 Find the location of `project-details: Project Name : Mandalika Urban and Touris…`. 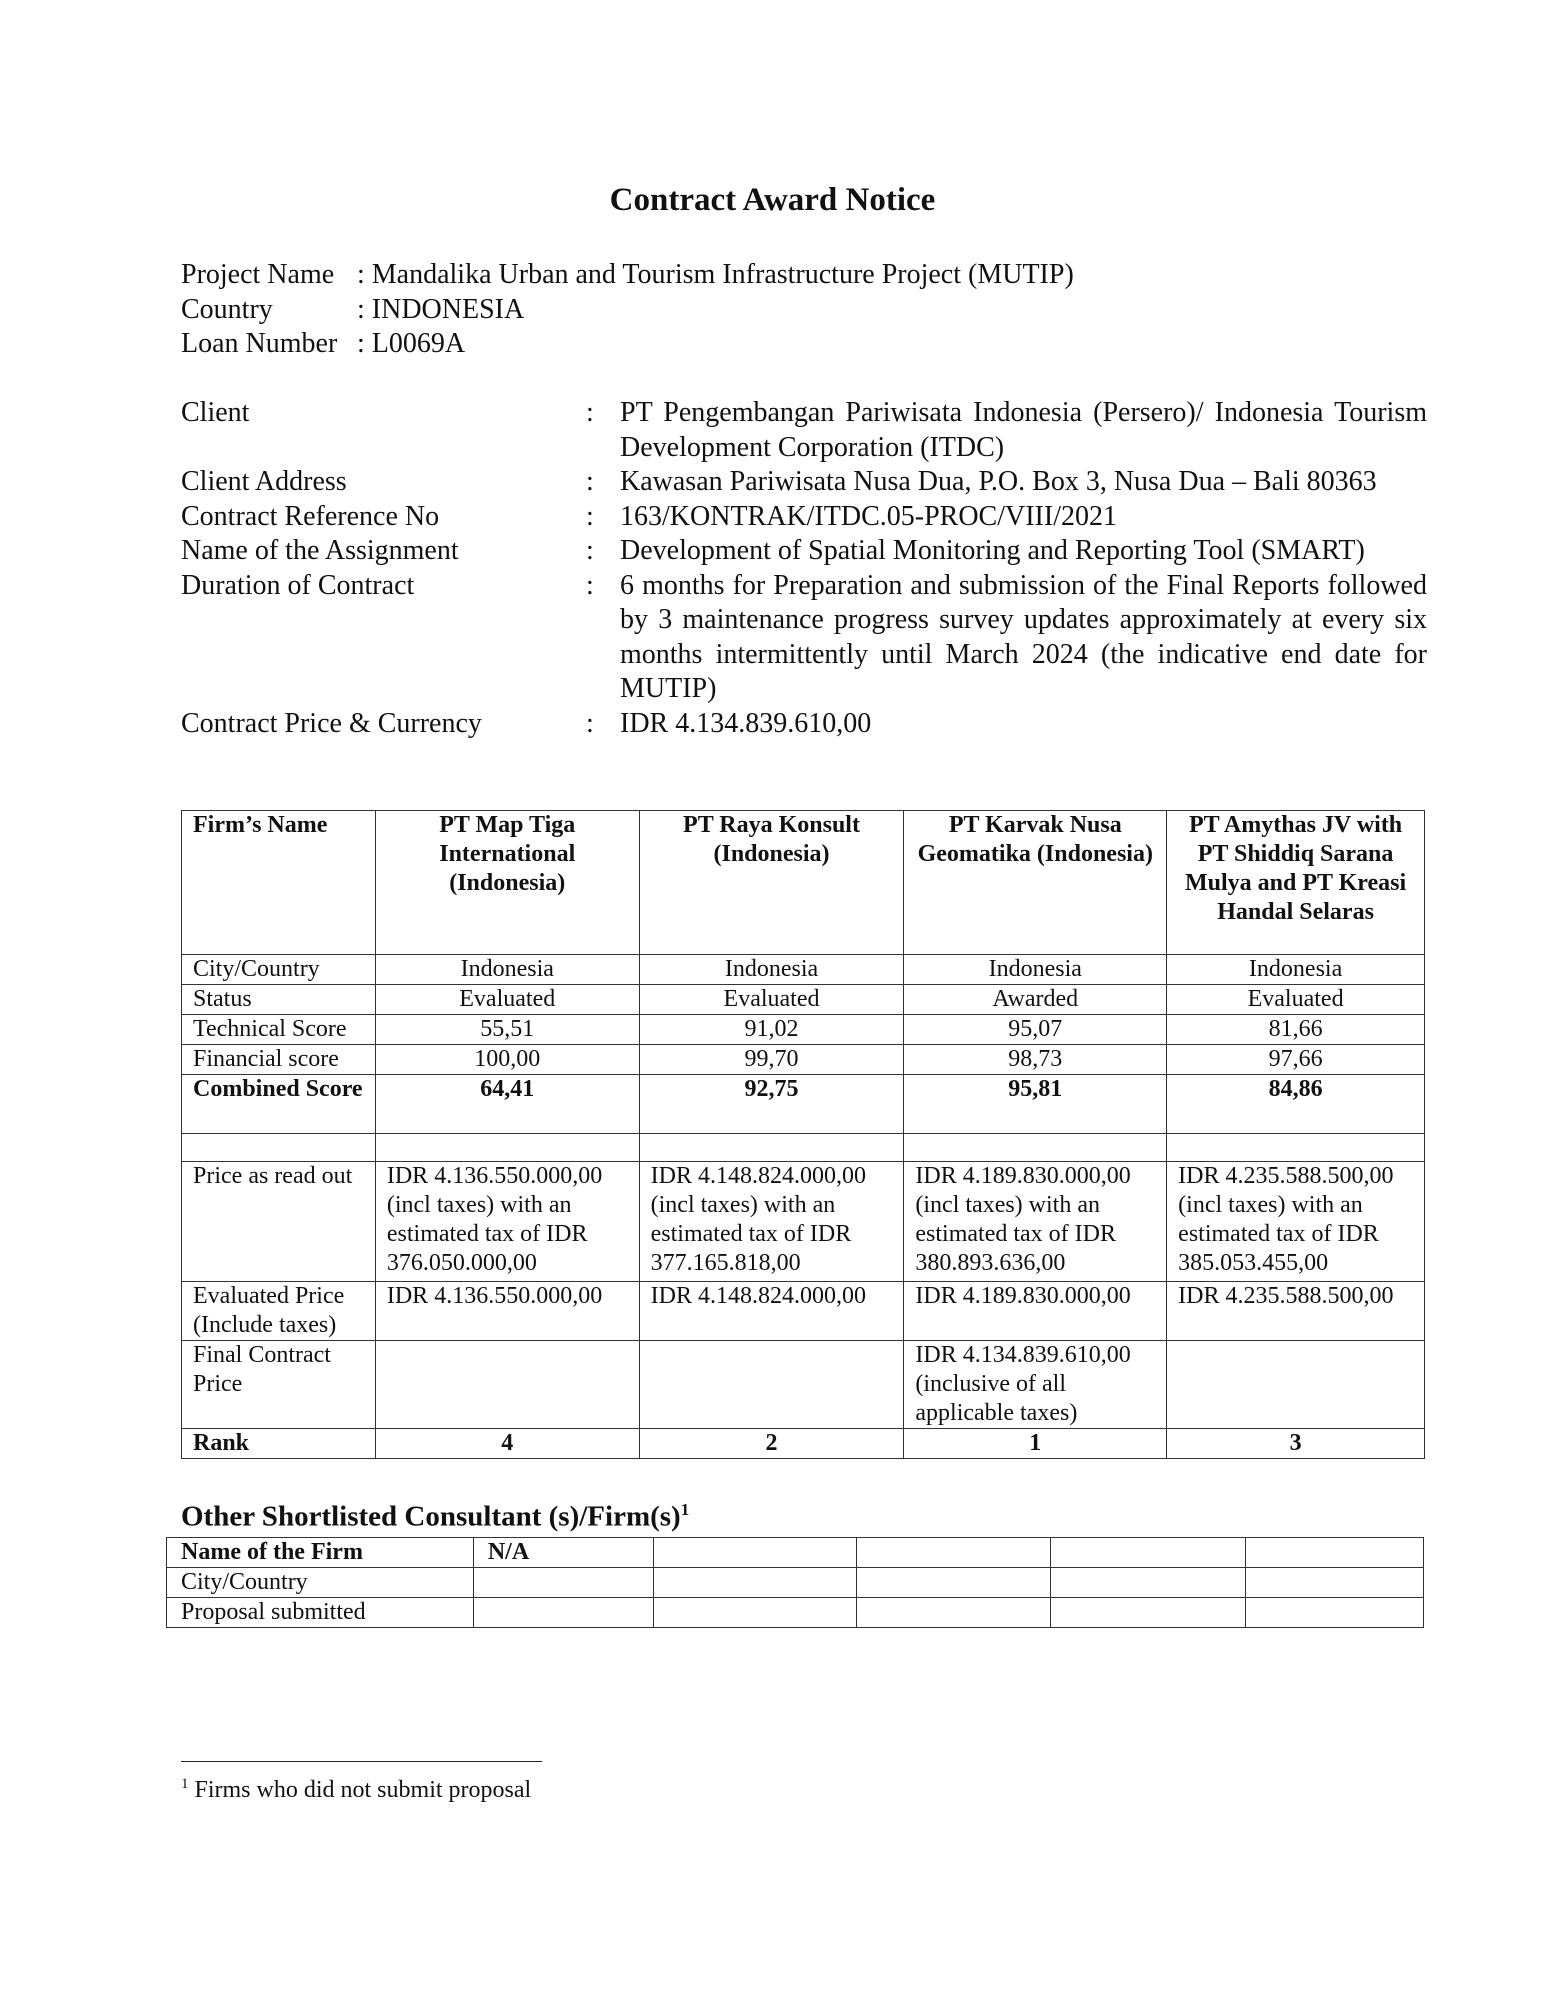

project-details: Project Name : Mandalika Urban and Touris… is located at coordinates (627, 310).